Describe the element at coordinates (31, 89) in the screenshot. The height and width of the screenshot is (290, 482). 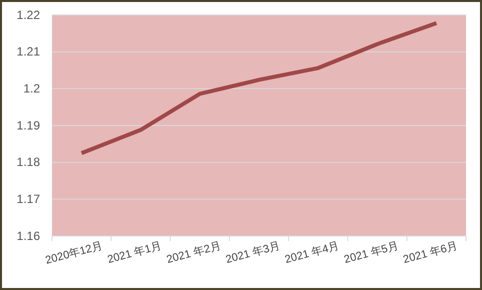
I see `y-tick-label: 1.2` at that location.